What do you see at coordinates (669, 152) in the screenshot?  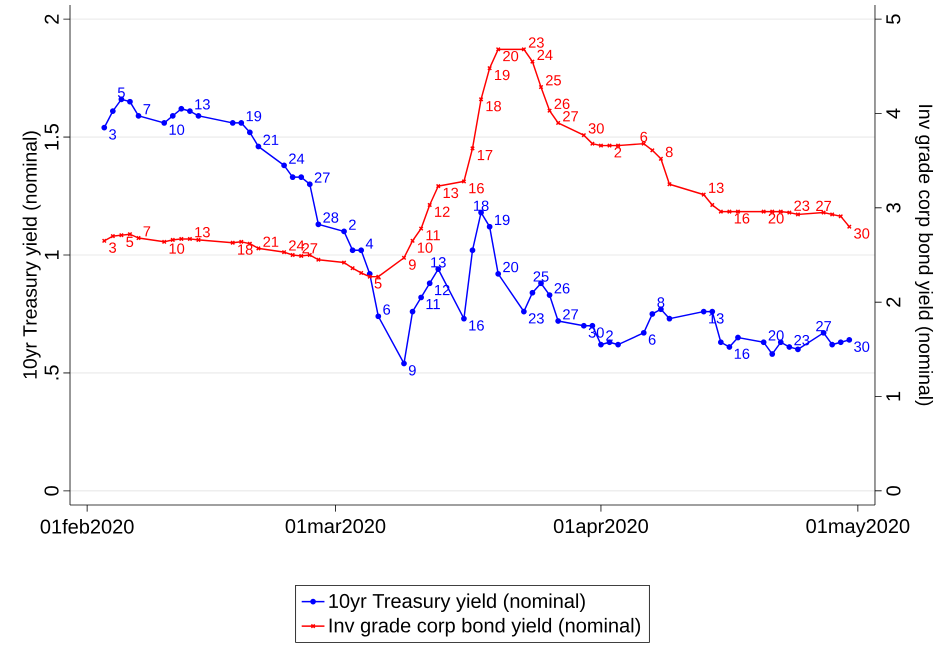 I see `annotation: 8` at bounding box center [669, 152].